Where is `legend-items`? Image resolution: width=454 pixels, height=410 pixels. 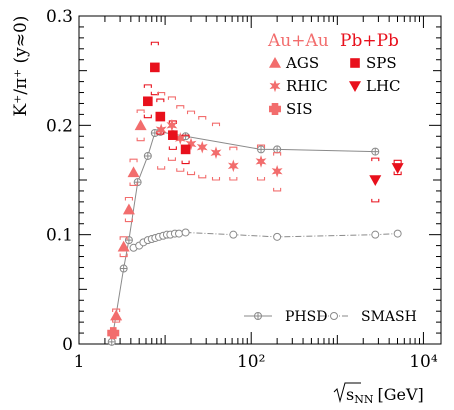
legend-items is located at coordinates (315, 86).